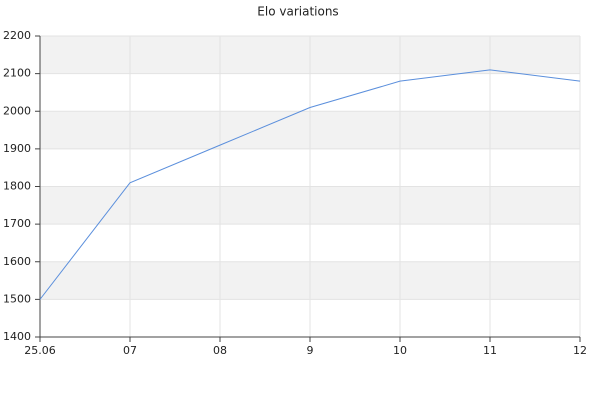 This screenshot has height=400, width=600. Describe the element at coordinates (17, 261) in the screenshot. I see `y-tick-label: 1600` at that location.